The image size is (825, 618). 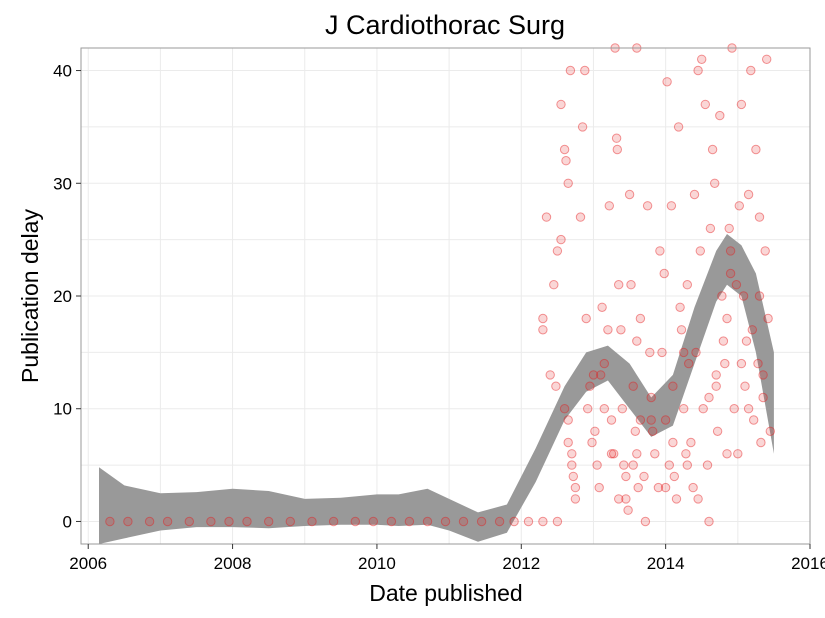 What do you see at coordinates (233, 563) in the screenshot?
I see `x-tick-label: 2008` at bounding box center [233, 563].